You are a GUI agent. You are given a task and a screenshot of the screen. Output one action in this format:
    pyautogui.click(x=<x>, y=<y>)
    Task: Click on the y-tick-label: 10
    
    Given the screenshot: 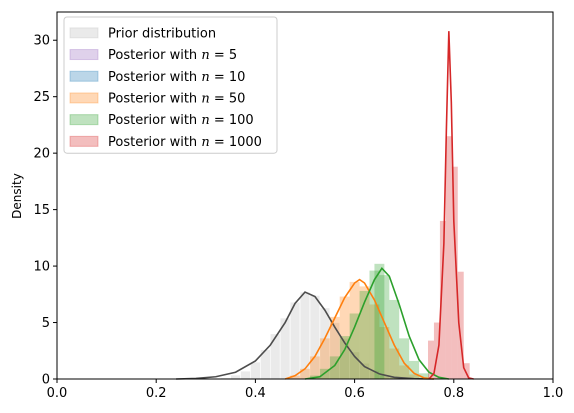 What is the action you would take?
    pyautogui.click(x=41, y=267)
    